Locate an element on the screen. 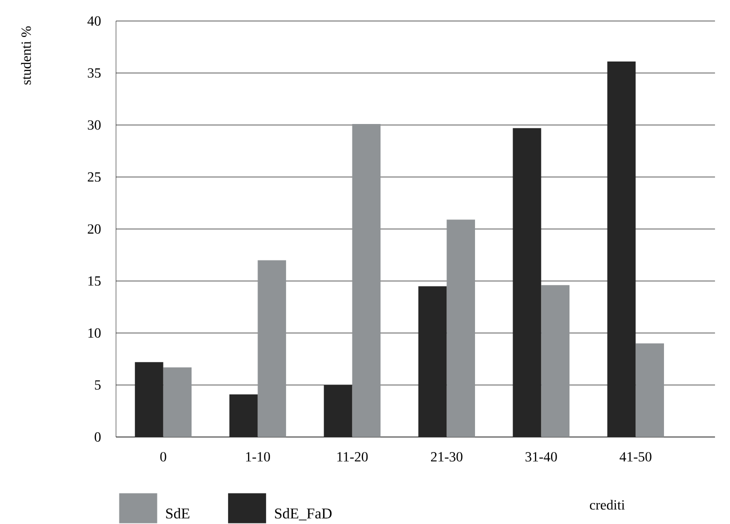 This screenshot has width=730, height=524. x-tick-label: 11-20 is located at coordinates (352, 457).